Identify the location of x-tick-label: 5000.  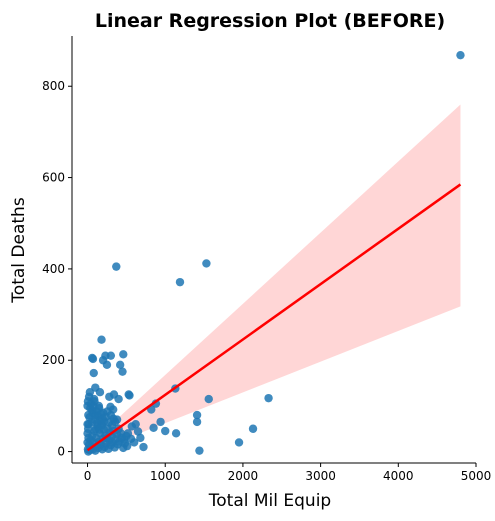
(476, 476).